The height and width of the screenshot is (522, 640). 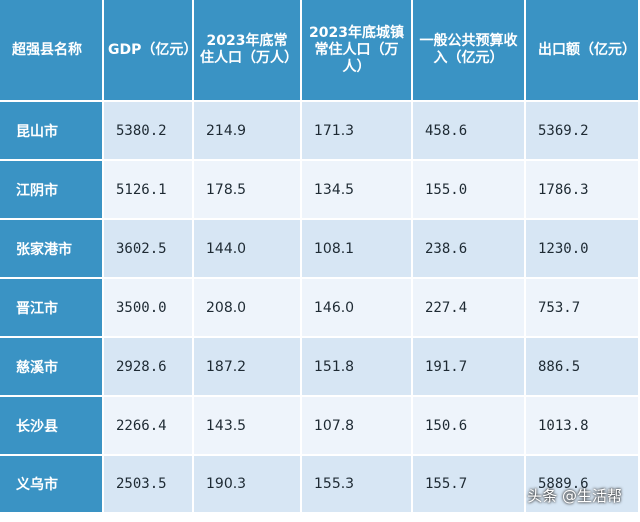 I want to click on export-cell: 753.7, so click(x=583, y=308).